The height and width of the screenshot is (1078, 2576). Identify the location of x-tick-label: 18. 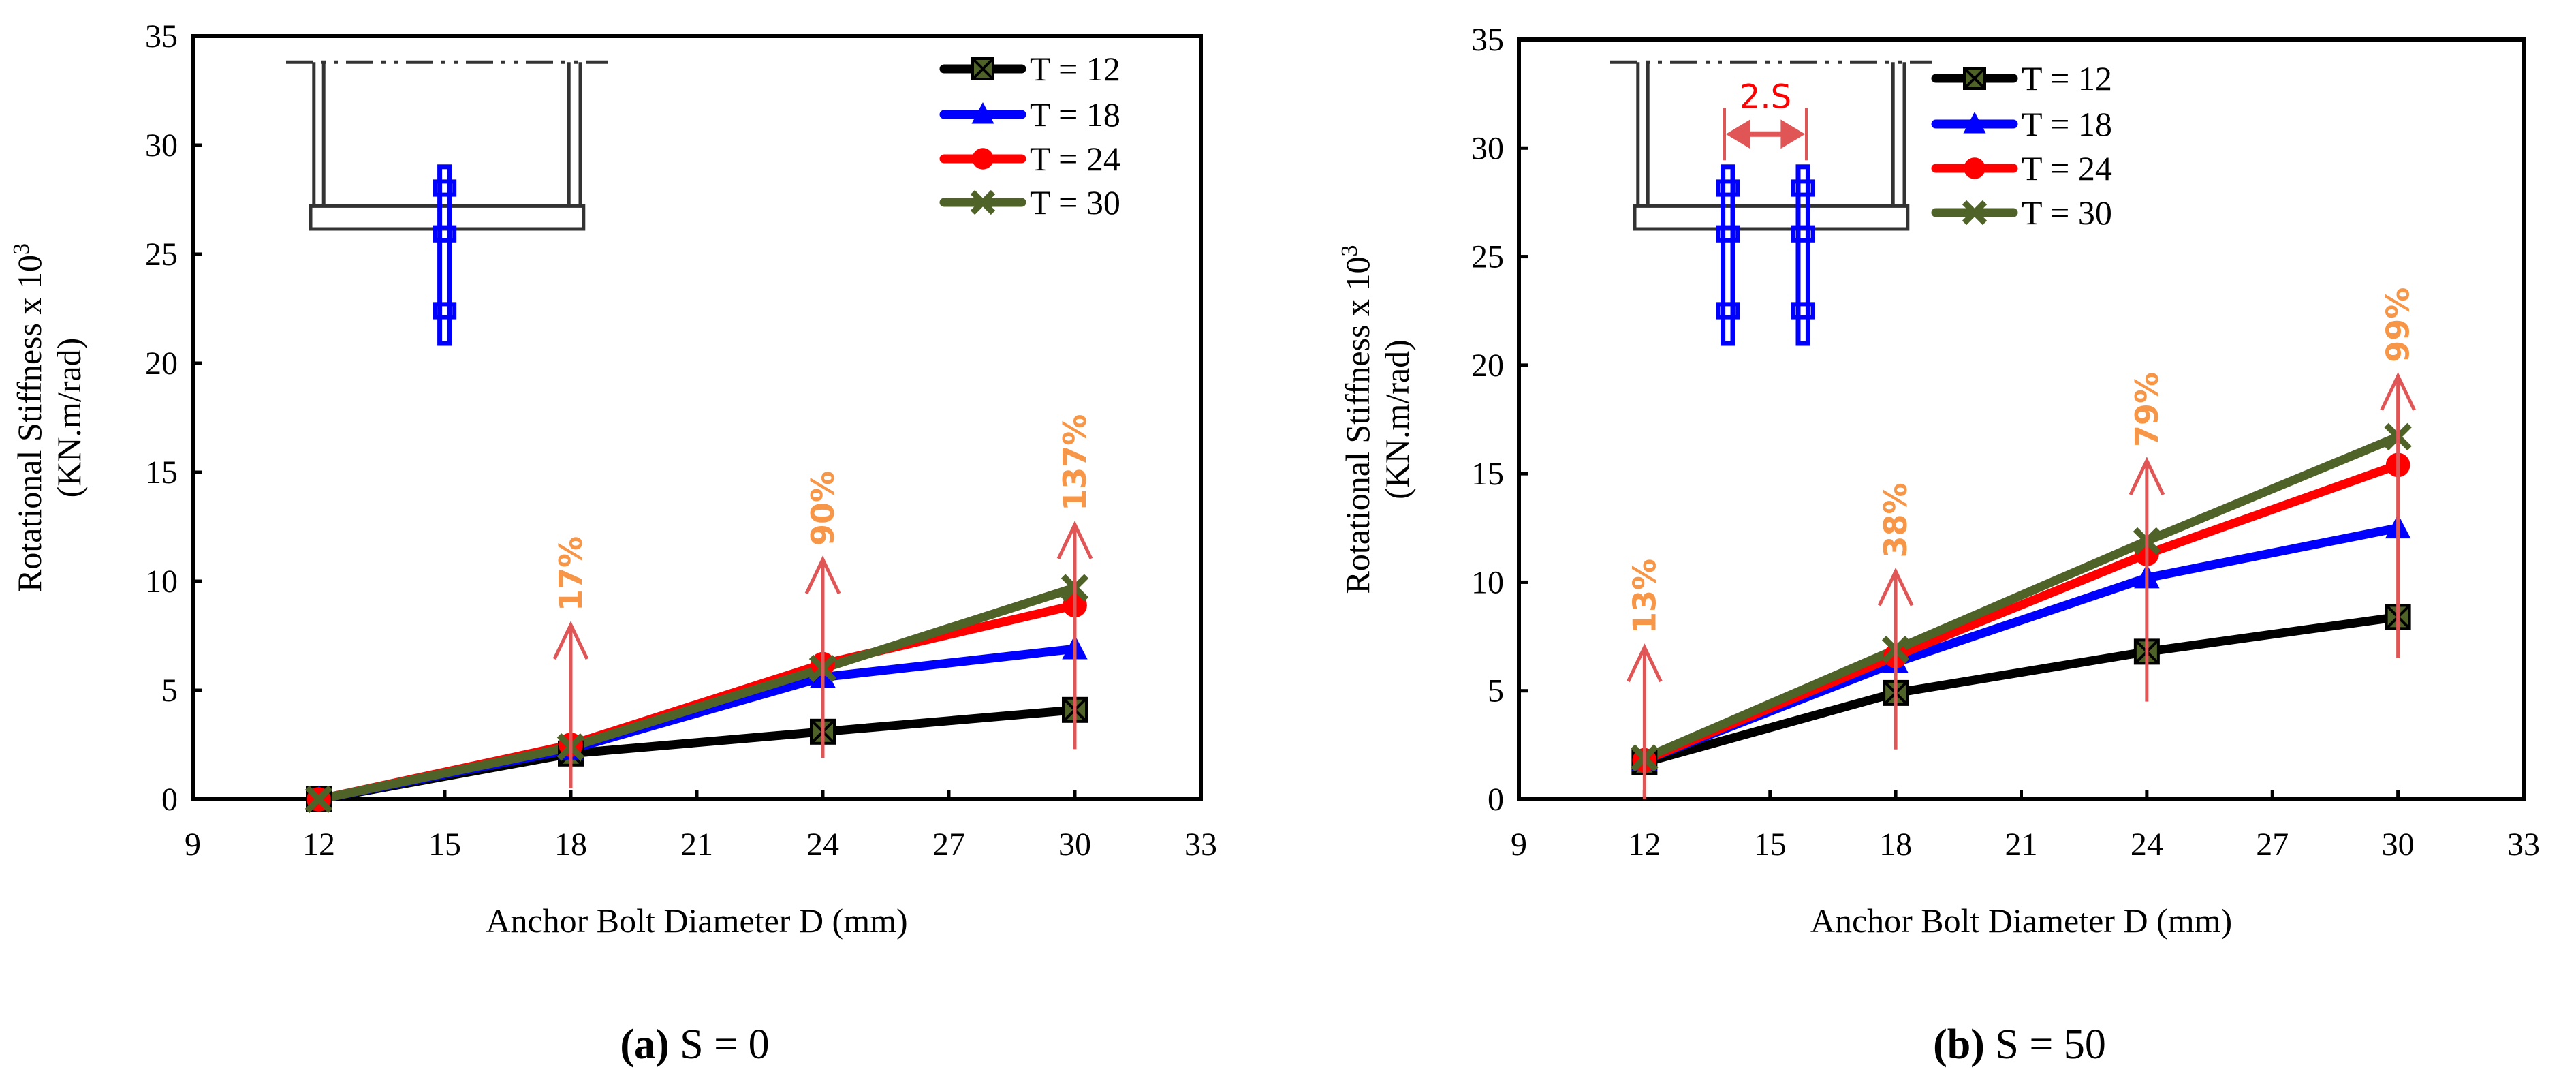
(1895, 845).